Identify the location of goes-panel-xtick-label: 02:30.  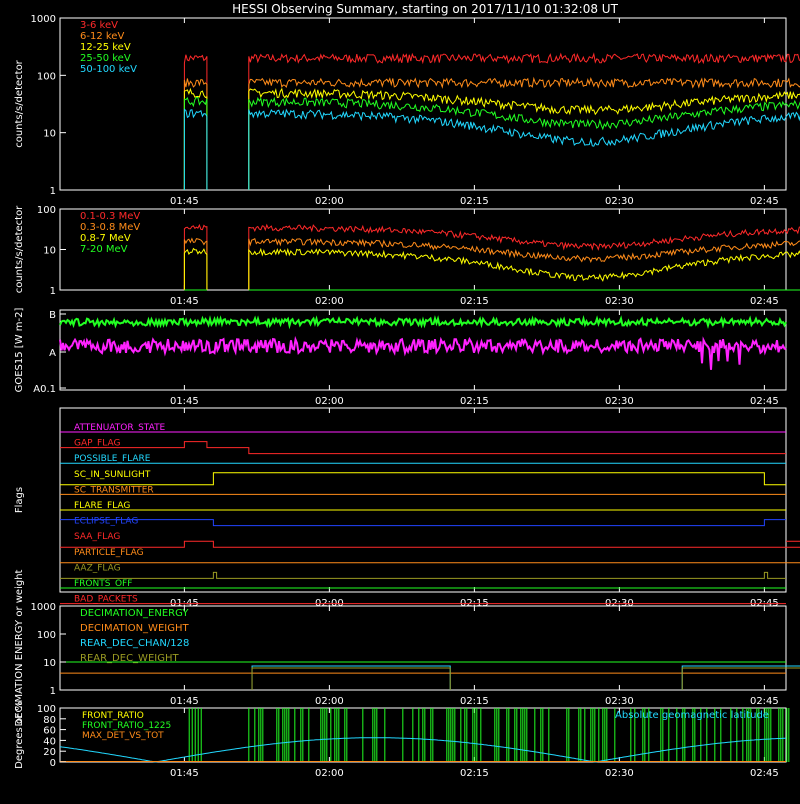
(619, 401).